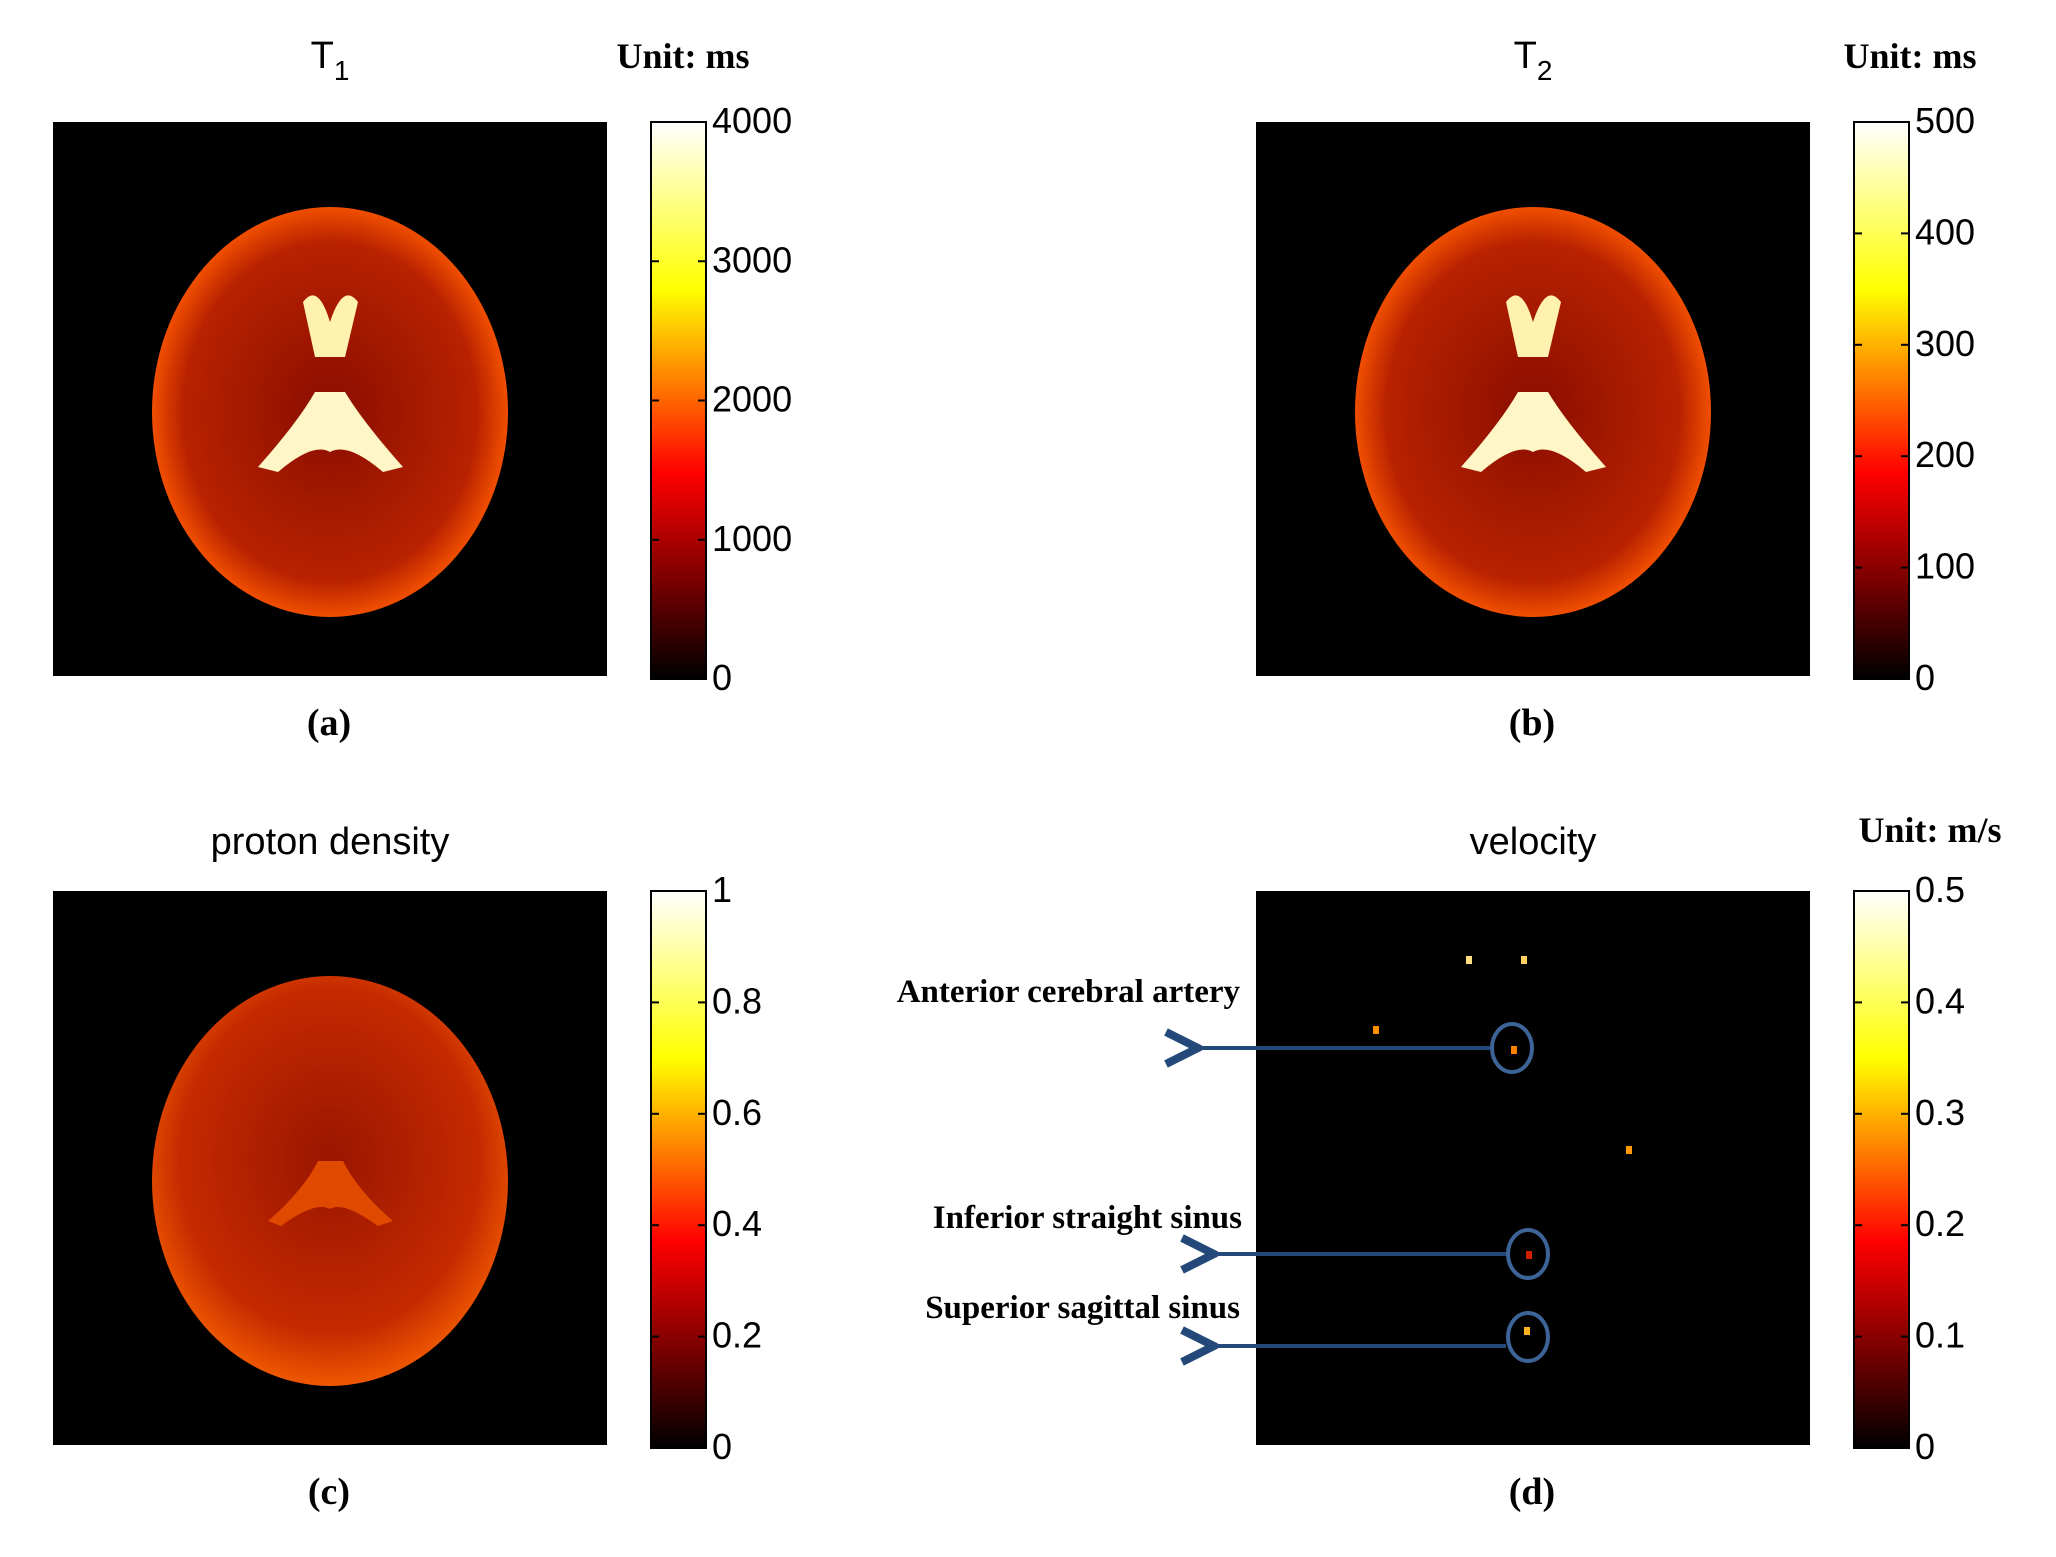 Image resolution: width=2056 pixels, height=1557 pixels. What do you see at coordinates (1532, 723) in the screenshot?
I see `panel-label: (b)` at bounding box center [1532, 723].